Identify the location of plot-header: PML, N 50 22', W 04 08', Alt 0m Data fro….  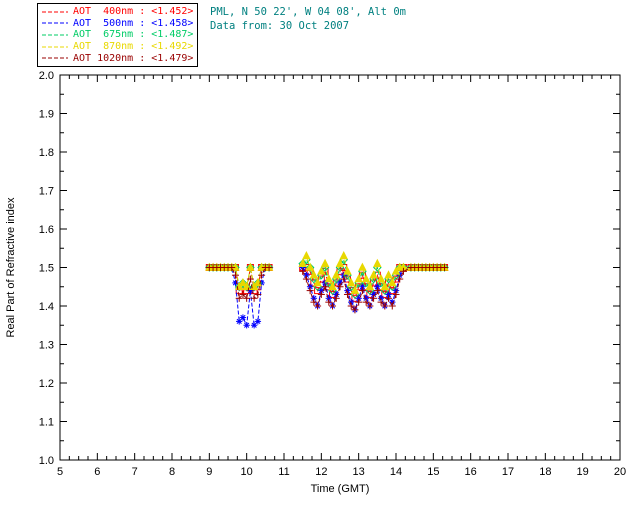
(308, 19).